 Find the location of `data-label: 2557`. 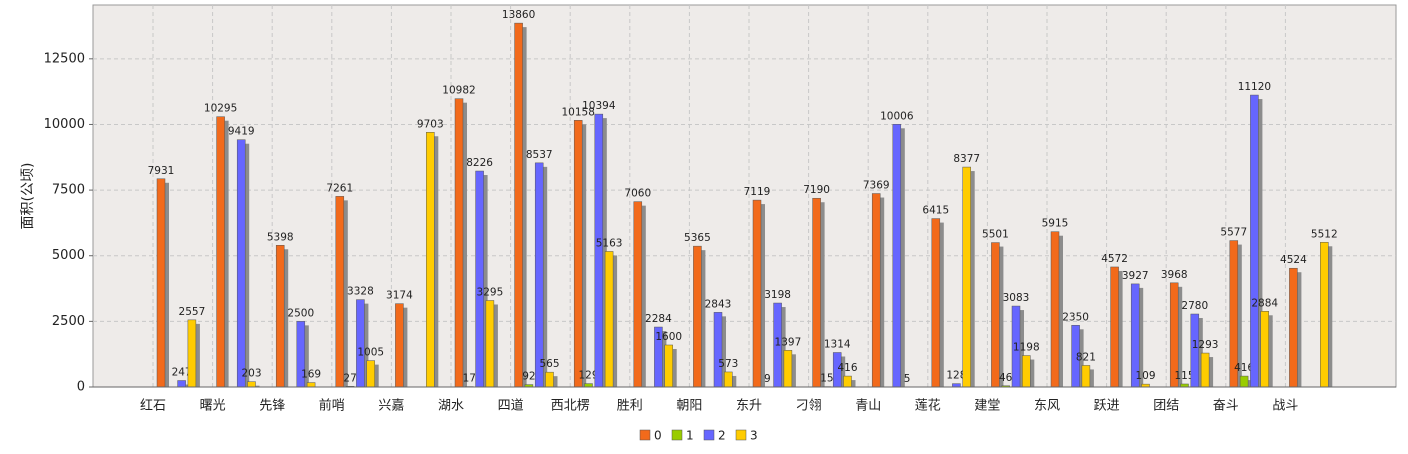

data-label: 2557 is located at coordinates (192, 312).